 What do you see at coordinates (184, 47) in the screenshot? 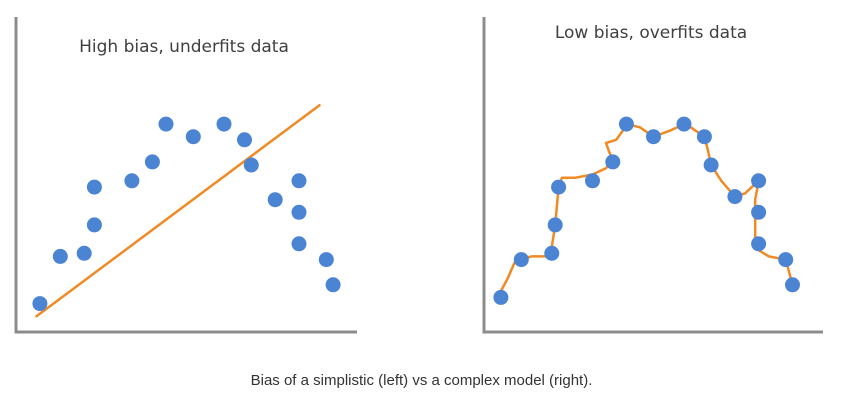
I see `chart-left-title: High bias, underfits data` at bounding box center [184, 47].